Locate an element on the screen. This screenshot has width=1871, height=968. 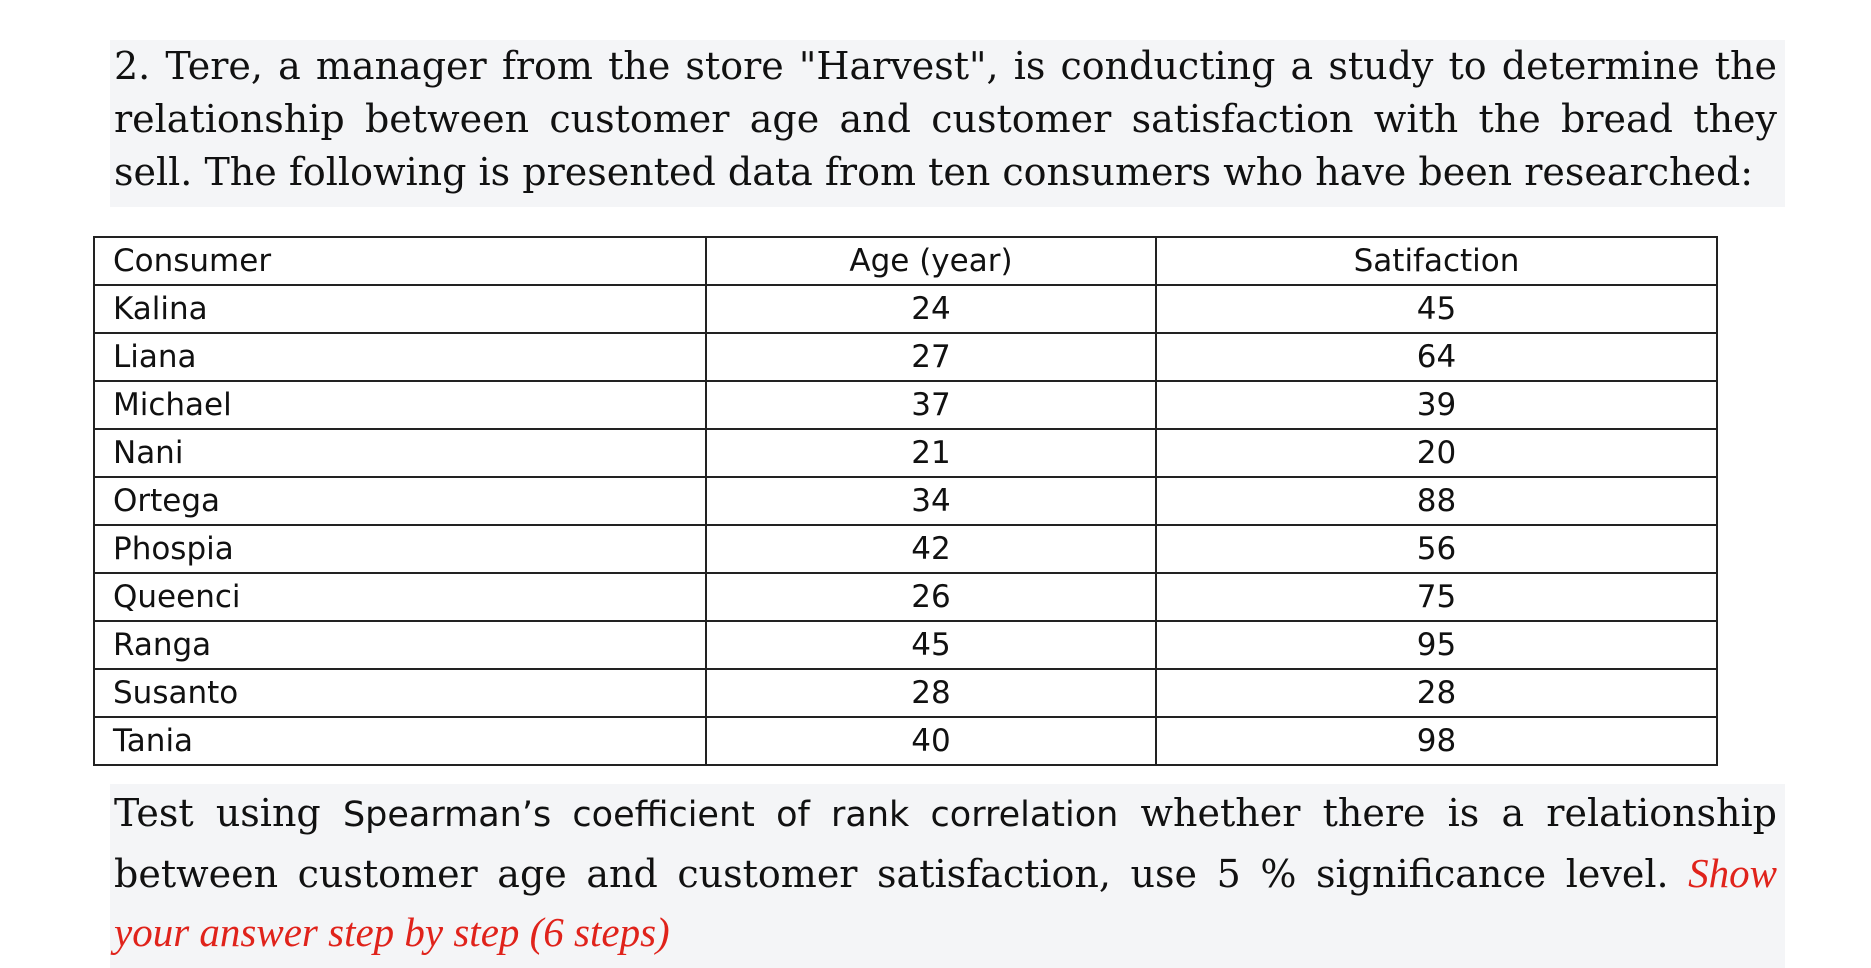
consumer-age: 24 is located at coordinates (931, 309).